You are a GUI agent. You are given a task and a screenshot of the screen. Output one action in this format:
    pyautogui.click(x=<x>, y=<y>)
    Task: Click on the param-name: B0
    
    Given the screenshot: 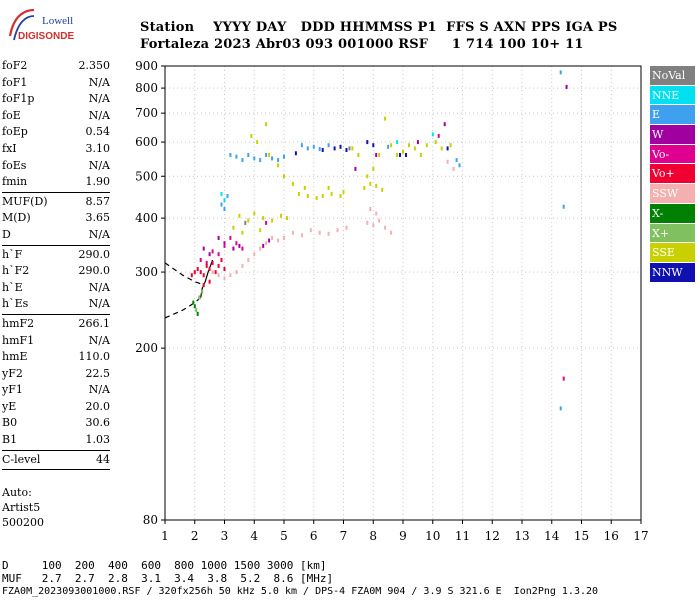 What is the action you would take?
    pyautogui.click(x=10, y=423)
    